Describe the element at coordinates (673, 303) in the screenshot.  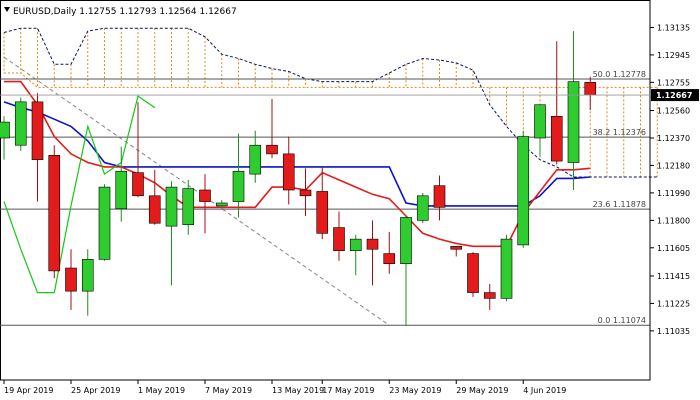
I see `price-tick-label: 1.11225` at that location.